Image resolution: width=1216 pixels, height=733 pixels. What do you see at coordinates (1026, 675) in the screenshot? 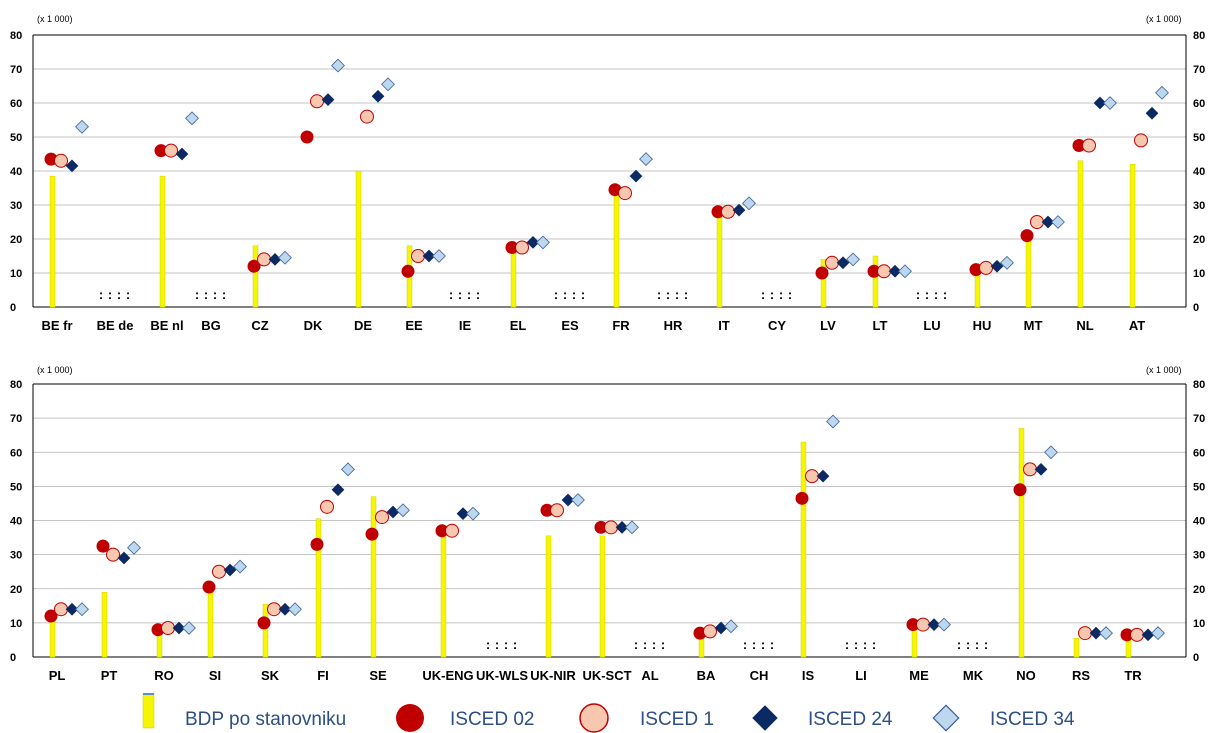
I see `category-label: NO` at bounding box center [1026, 675].